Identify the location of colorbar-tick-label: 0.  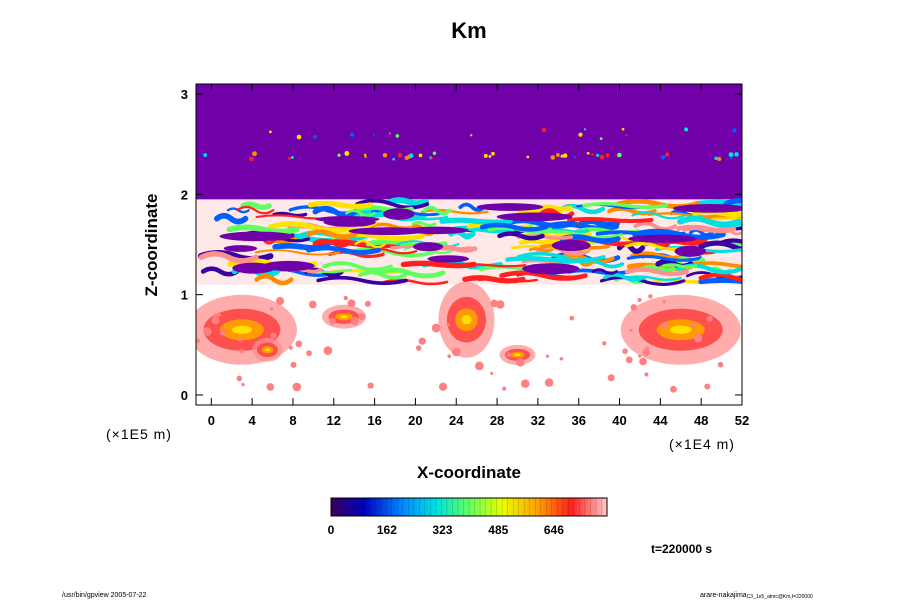
(331, 530).